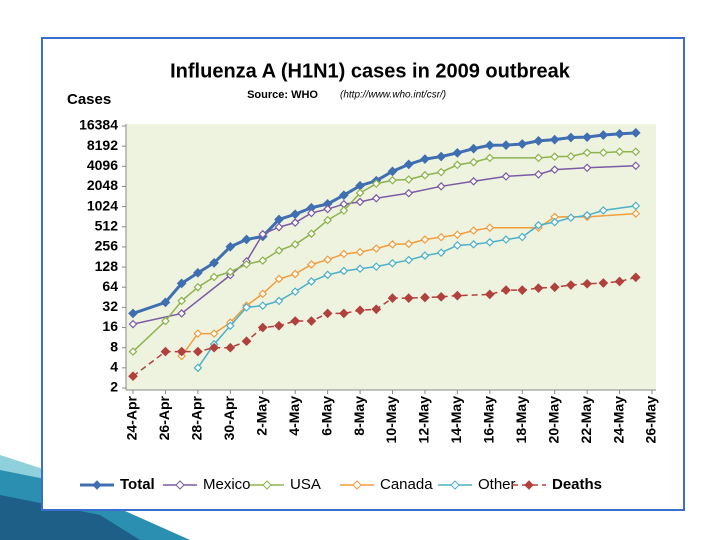  I want to click on legend-label: Canada, so click(406, 484).